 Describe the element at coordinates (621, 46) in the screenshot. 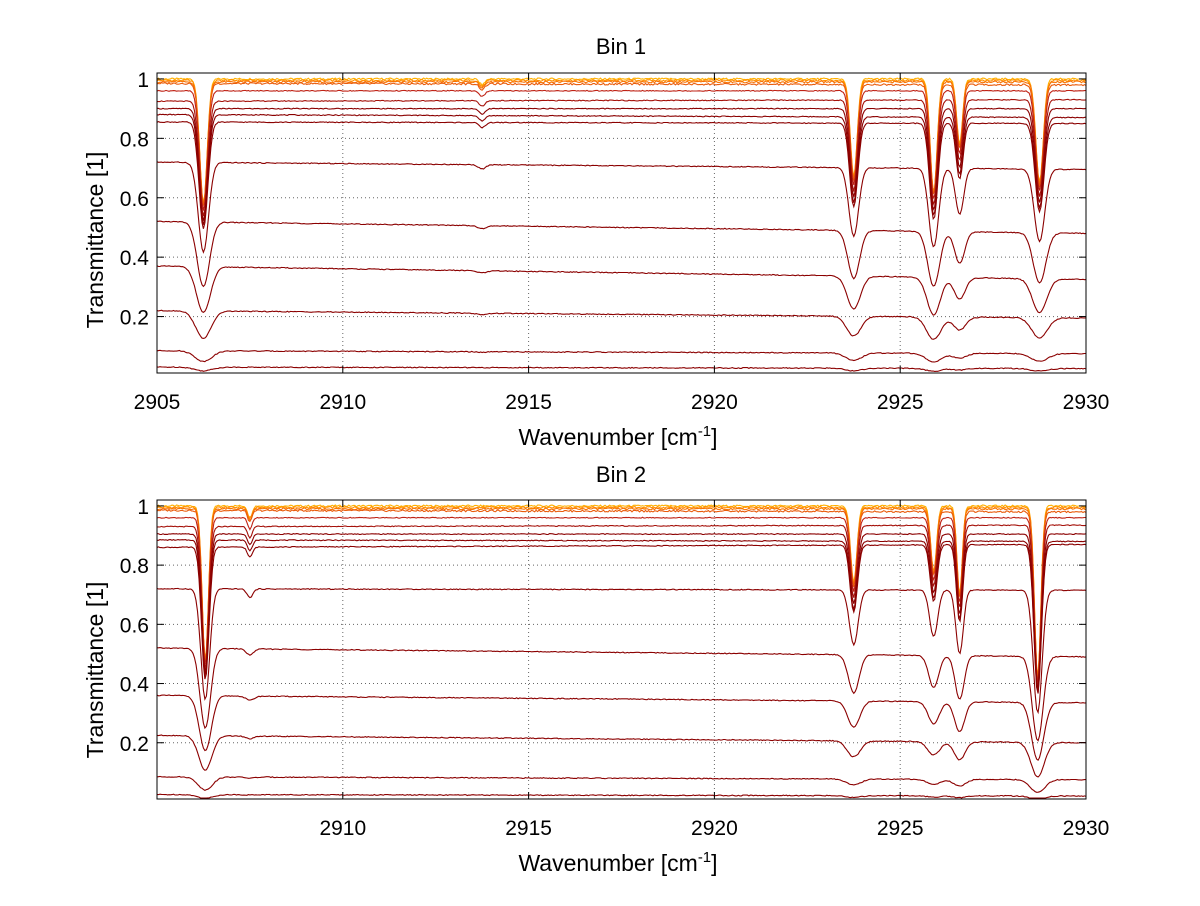

I see `chart-title: Bin 1` at that location.